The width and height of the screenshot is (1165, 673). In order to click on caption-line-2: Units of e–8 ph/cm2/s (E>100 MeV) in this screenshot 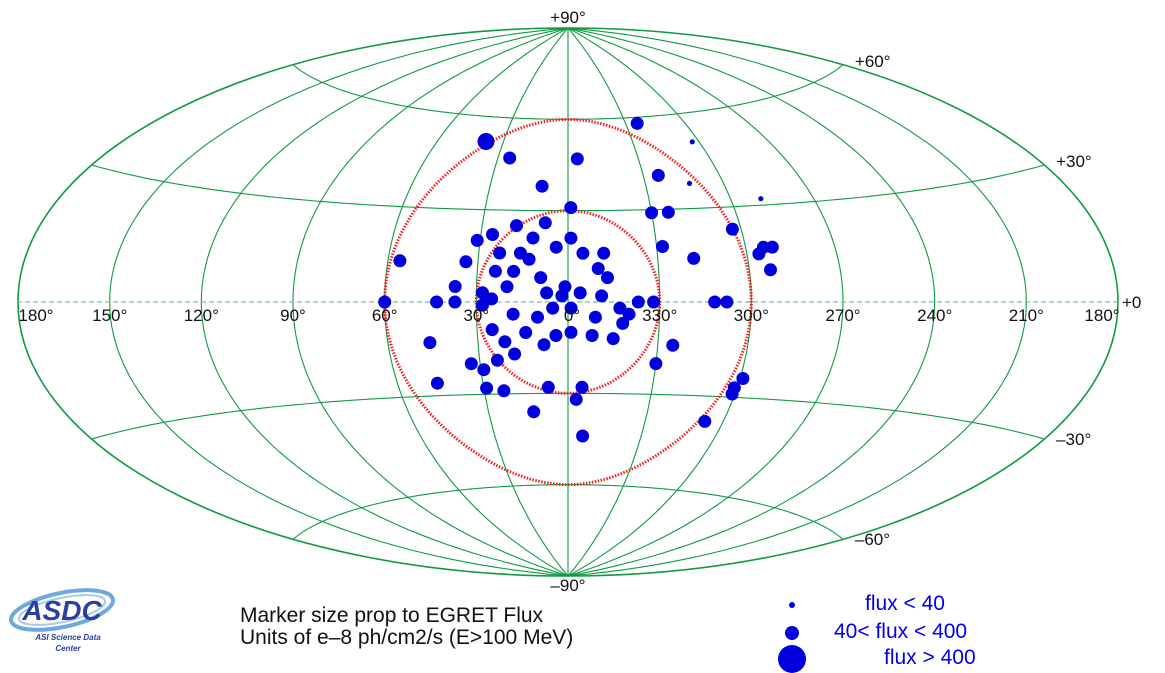, I will do `click(407, 637)`.